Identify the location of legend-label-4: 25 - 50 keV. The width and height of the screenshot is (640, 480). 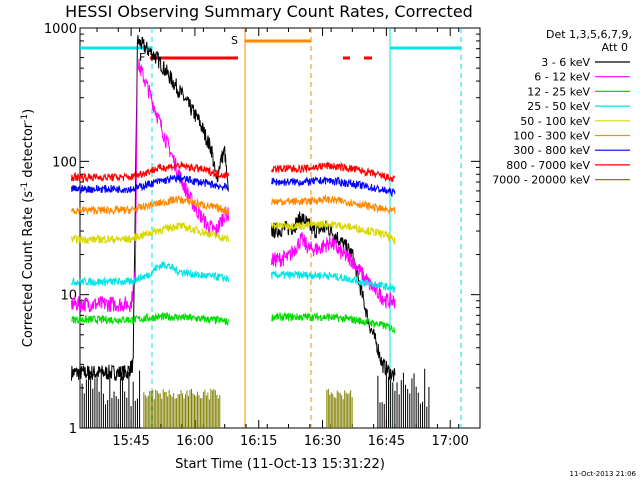
(558, 106).